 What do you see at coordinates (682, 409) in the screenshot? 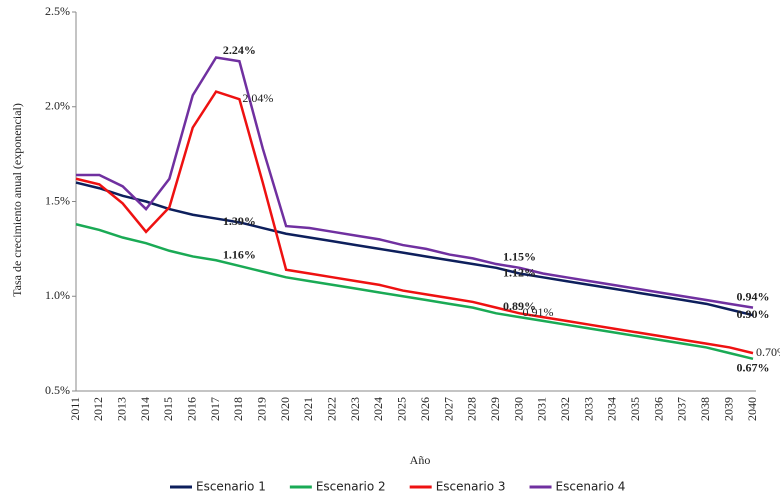
I see `x-tick-label: 2037` at bounding box center [682, 409].